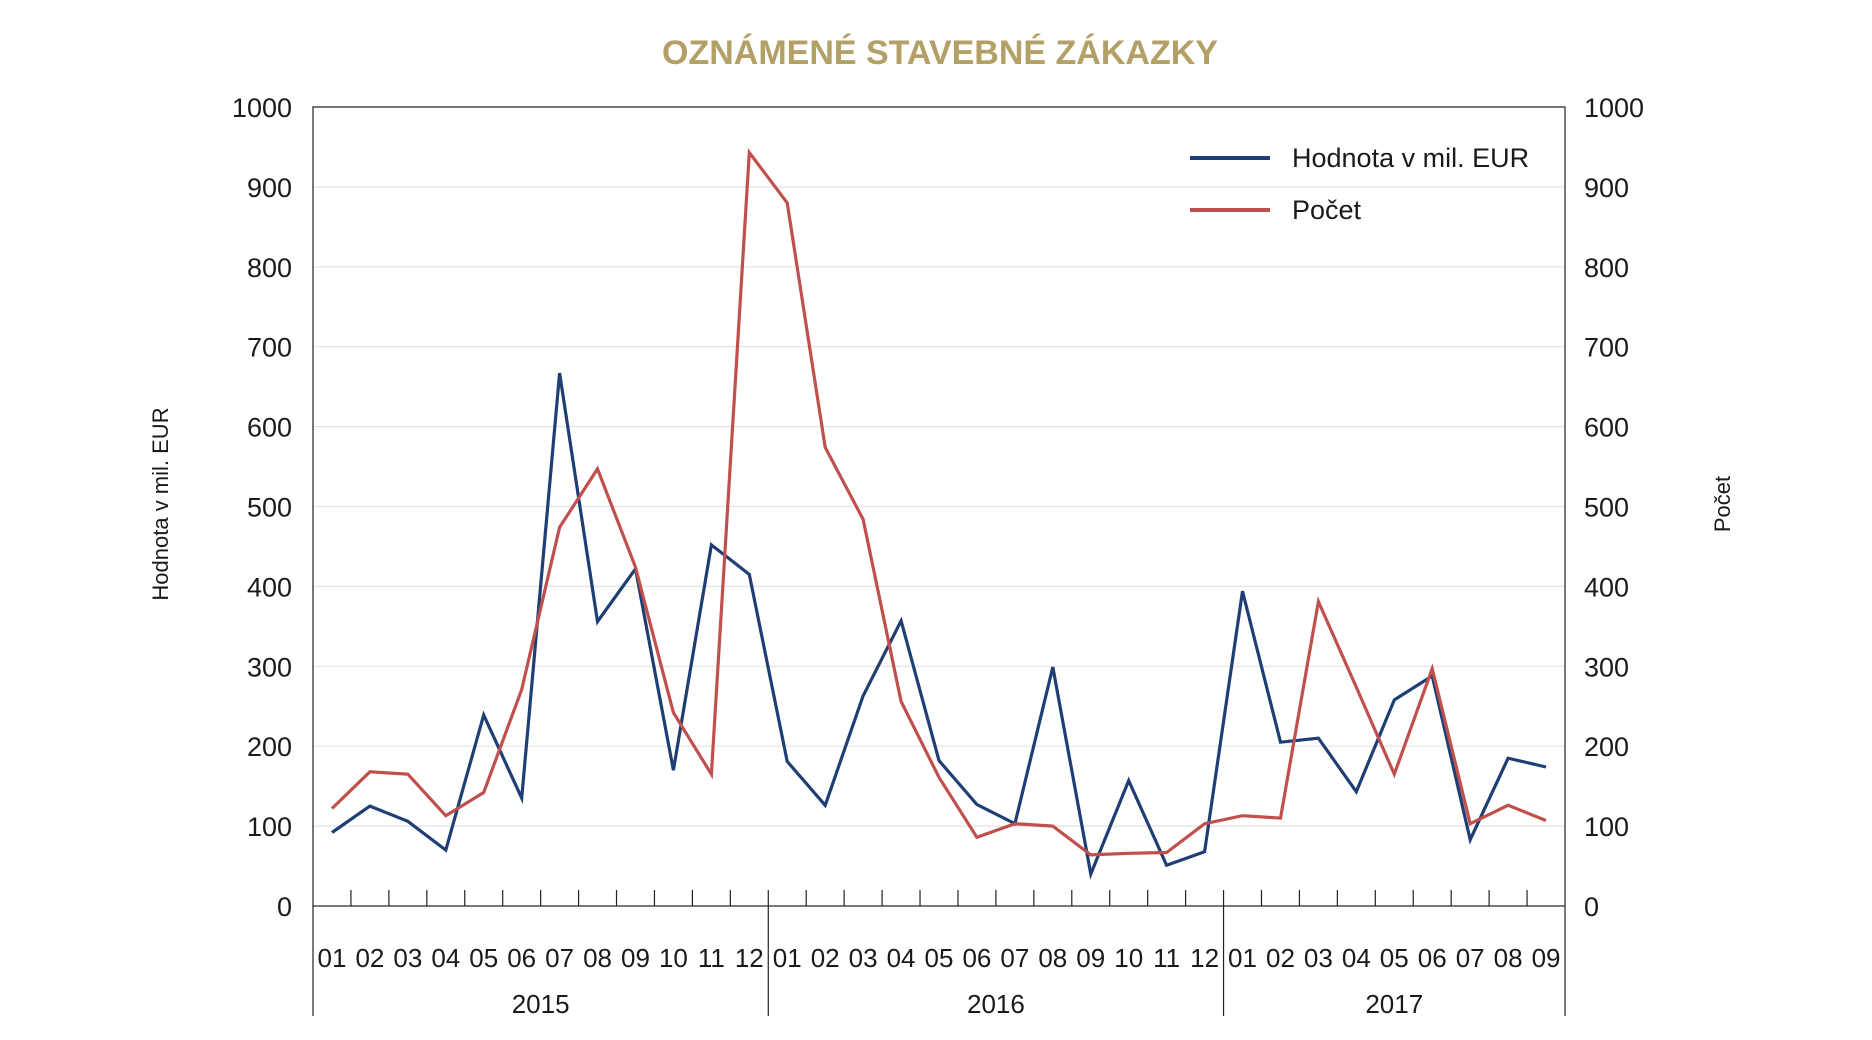 This screenshot has height=1040, width=1872. Describe the element at coordinates (1394, 1004) in the screenshot. I see `x-group-label-2017: 2017` at that location.